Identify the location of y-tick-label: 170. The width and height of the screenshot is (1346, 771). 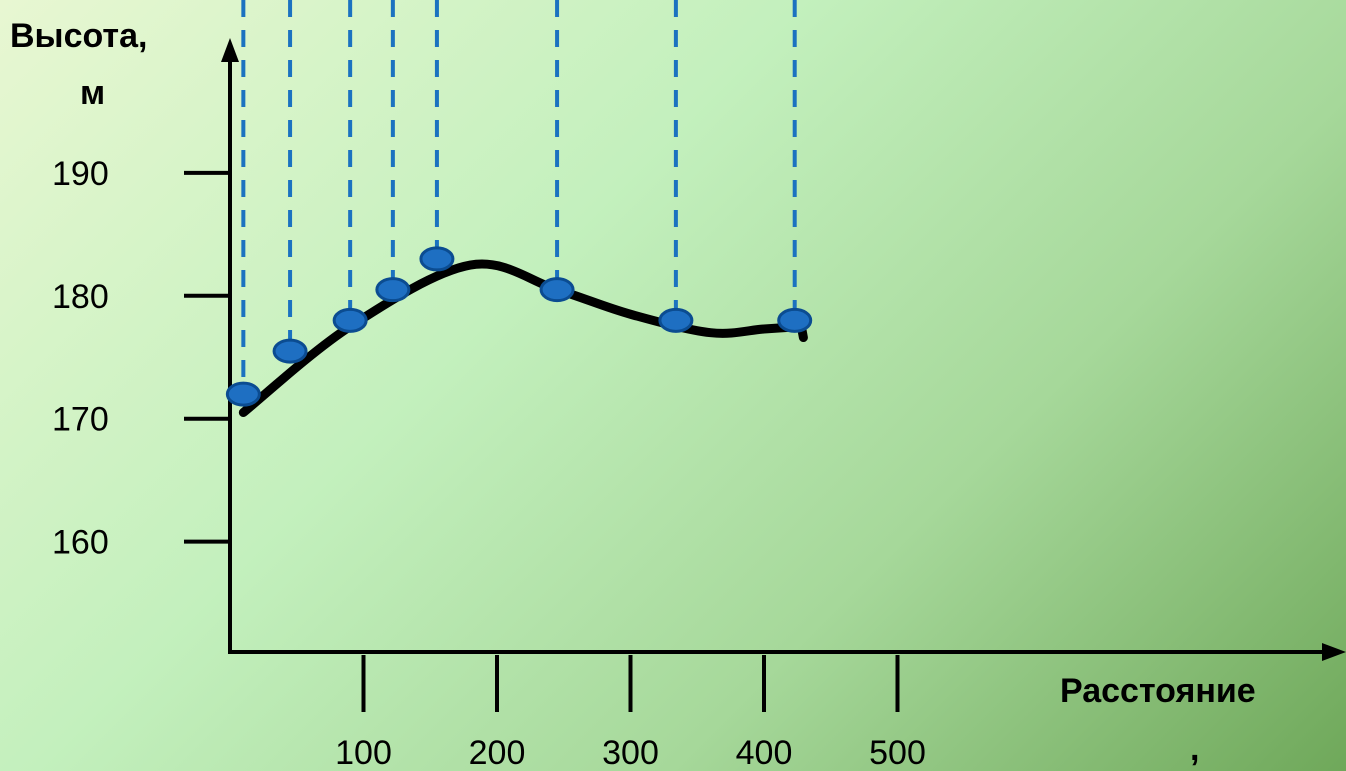
(80, 420).